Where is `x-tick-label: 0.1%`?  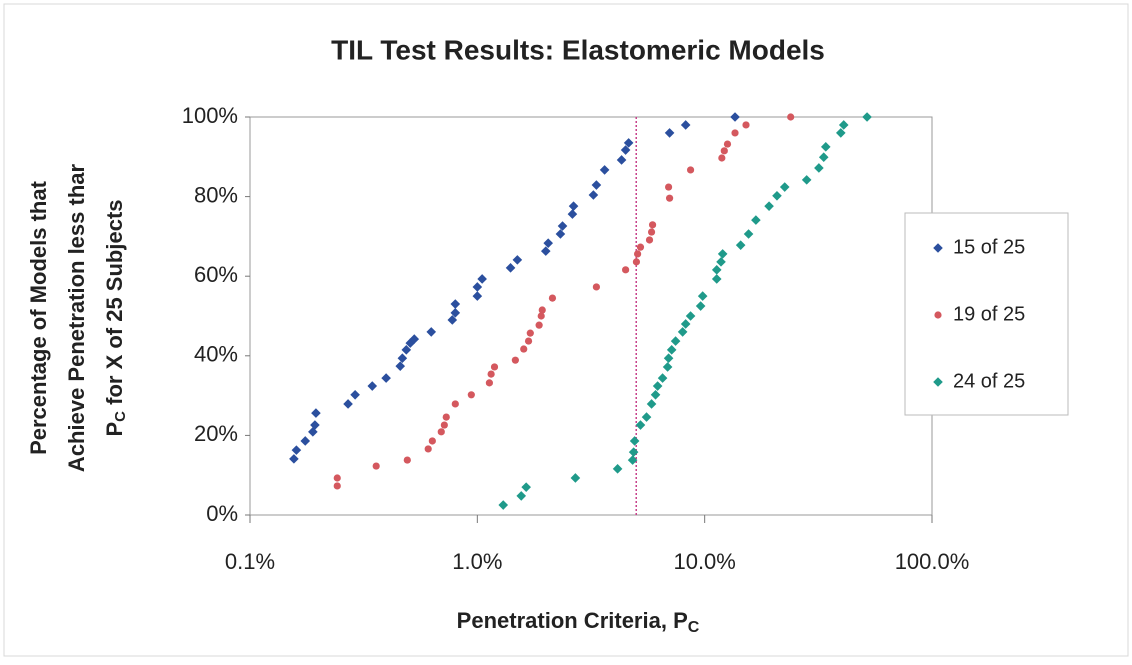
x-tick-label: 0.1% is located at coordinates (250, 561).